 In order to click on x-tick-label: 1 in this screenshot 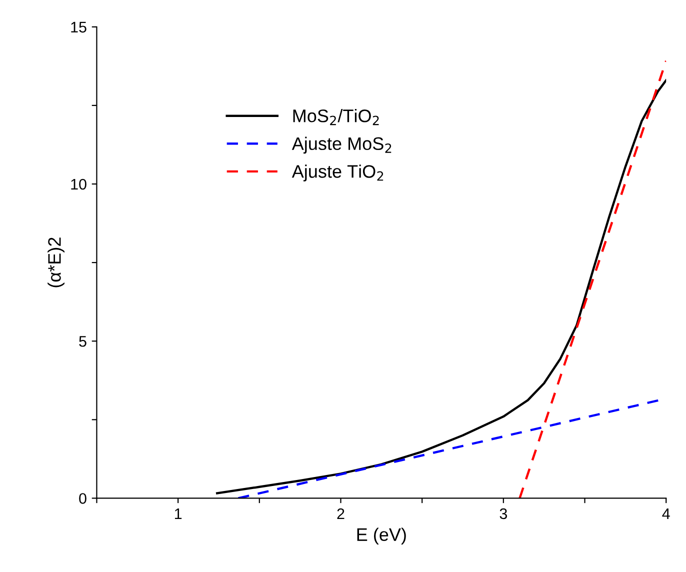, I will do `click(178, 514)`.